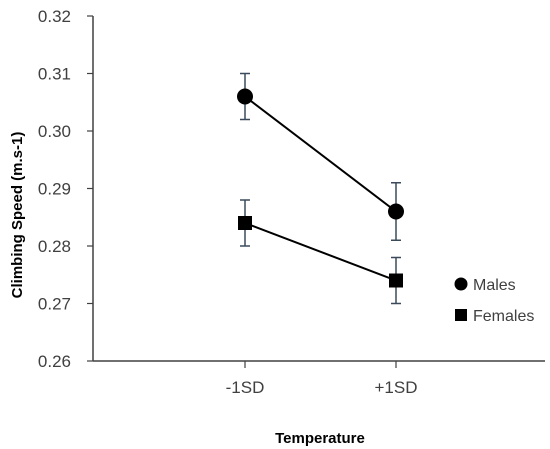  Describe the element at coordinates (54, 16) in the screenshot. I see `y-tick-label: 0.32` at that location.